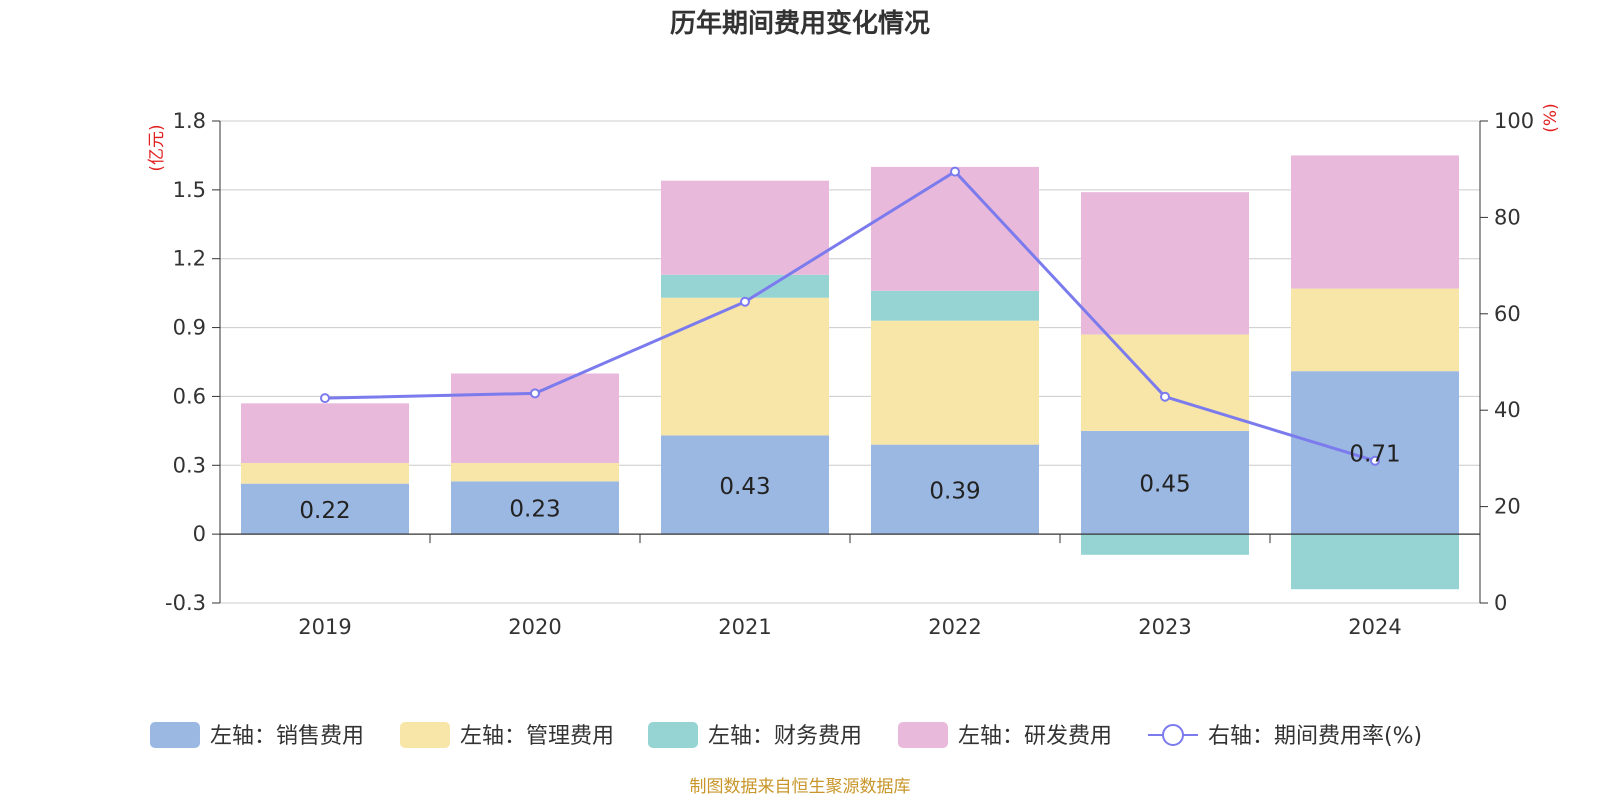 This screenshot has width=1600, height=800. What do you see at coordinates (157, 147) in the screenshot?
I see `left-axis-unit: (亿元)` at bounding box center [157, 147].